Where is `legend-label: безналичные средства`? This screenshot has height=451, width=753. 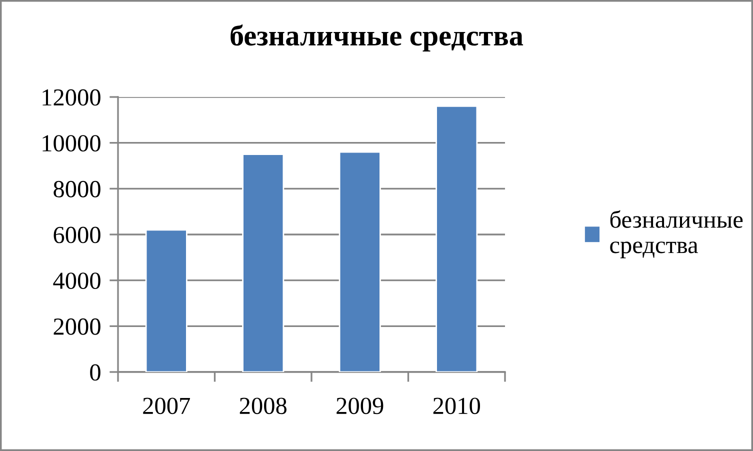
legend-label: безналичные средства is located at coordinates (676, 234).